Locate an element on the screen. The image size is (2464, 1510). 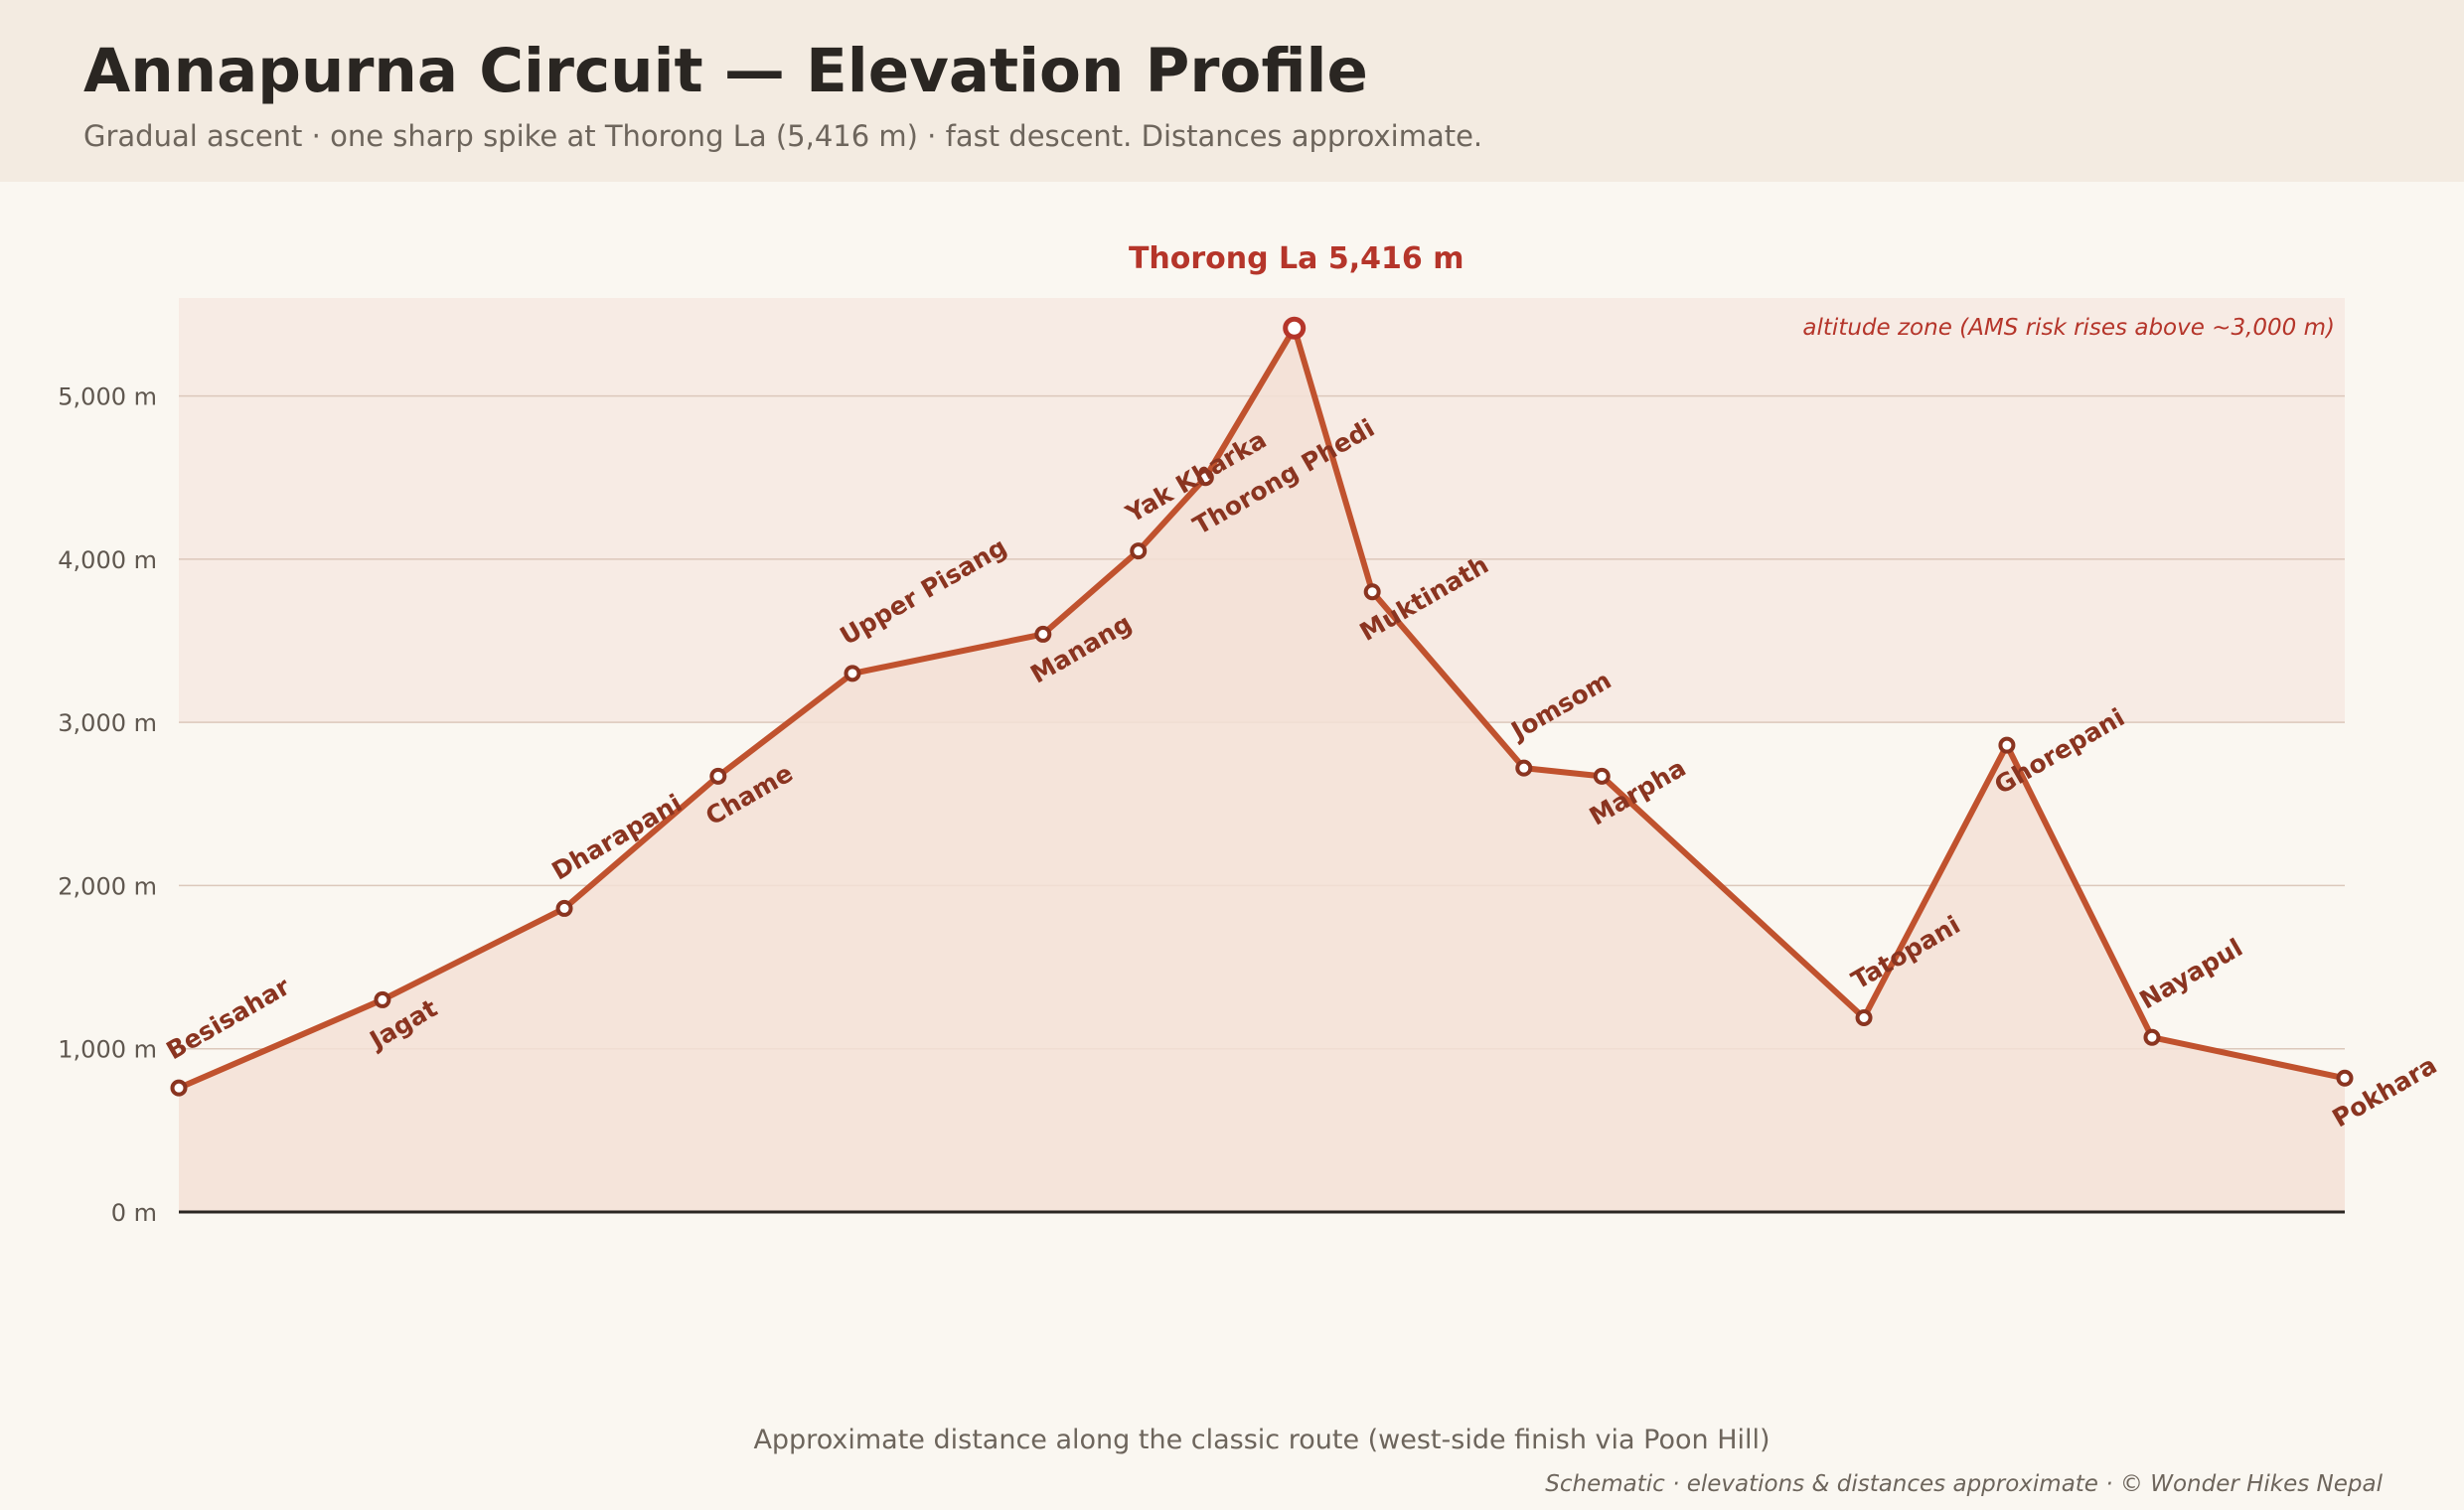
waypoint-label: Nayapul is located at coordinates (2190, 973).